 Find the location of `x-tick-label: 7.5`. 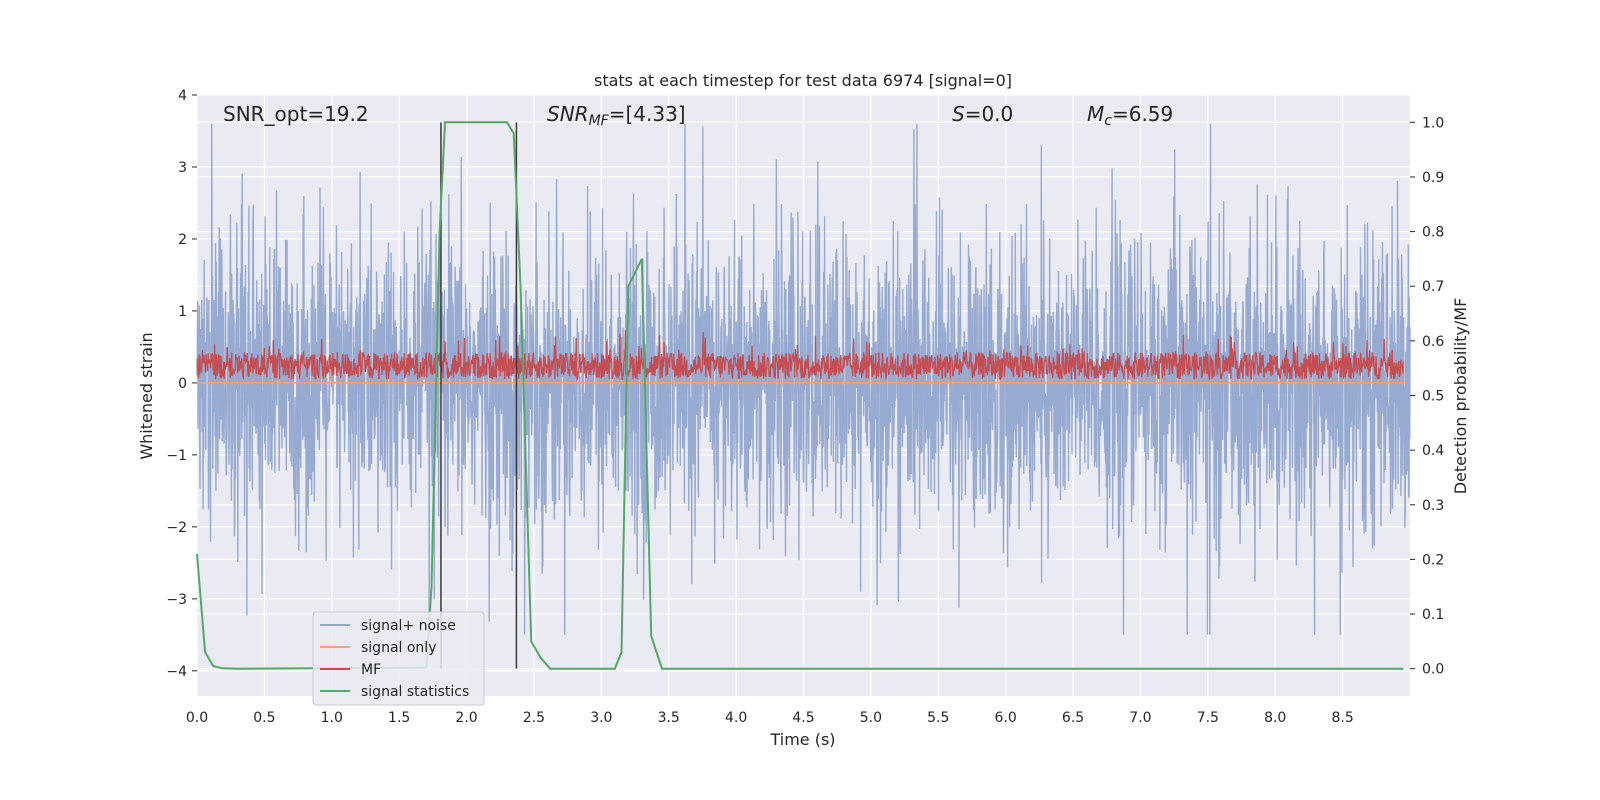

x-tick-label: 7.5 is located at coordinates (1208, 718).